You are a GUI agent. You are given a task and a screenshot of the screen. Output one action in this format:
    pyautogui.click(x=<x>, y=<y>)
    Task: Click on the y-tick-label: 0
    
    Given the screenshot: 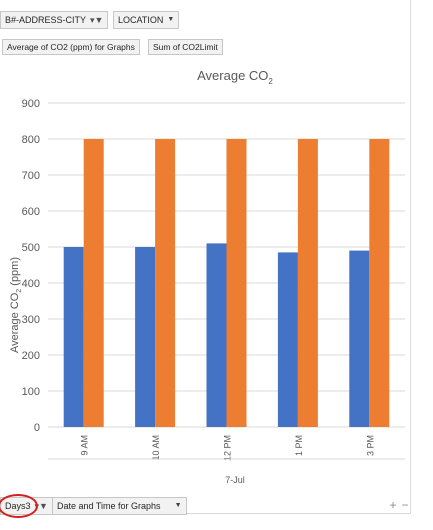 What is the action you would take?
    pyautogui.click(x=37, y=428)
    